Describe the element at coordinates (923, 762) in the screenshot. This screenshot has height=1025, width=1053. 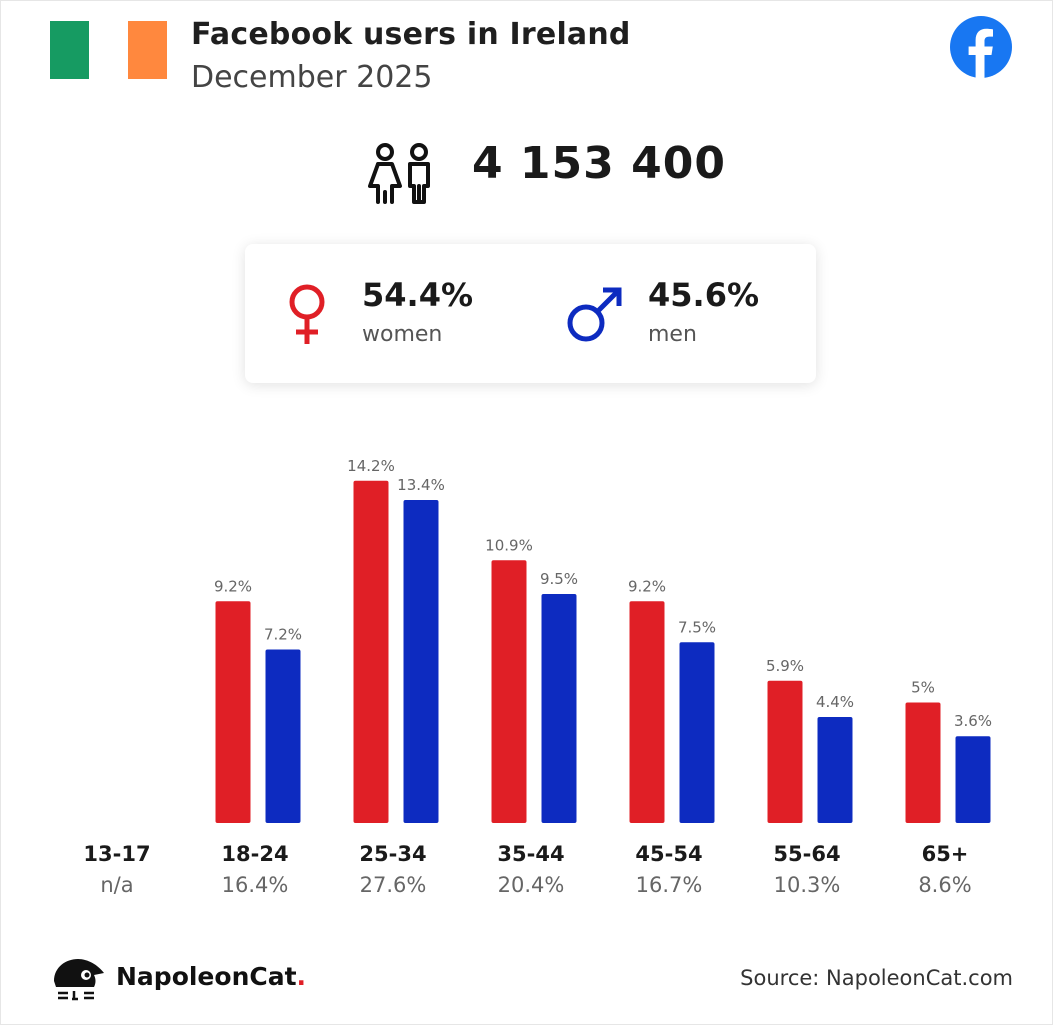
I see `bar-65+-series-1` at that location.